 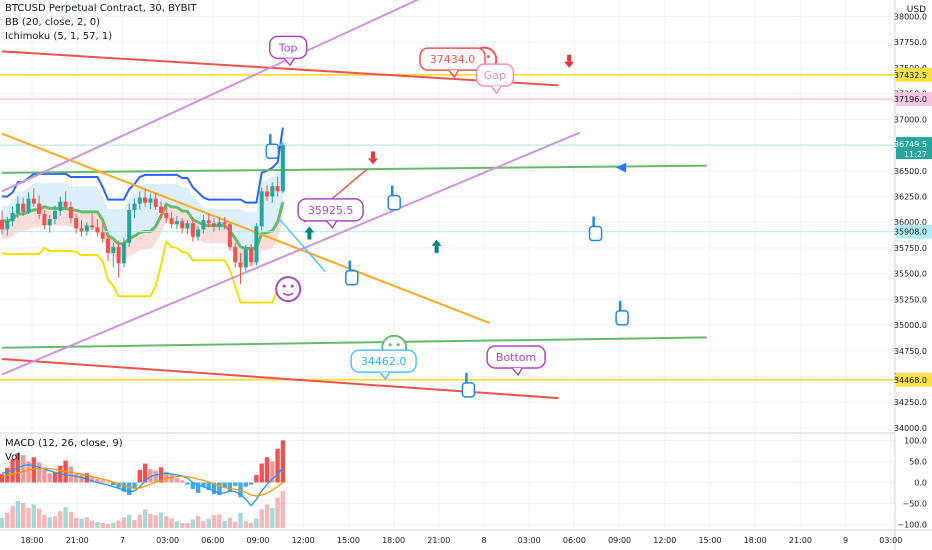 What do you see at coordinates (390, 345) in the screenshot?
I see `green-face-icon-eye` at bounding box center [390, 345].